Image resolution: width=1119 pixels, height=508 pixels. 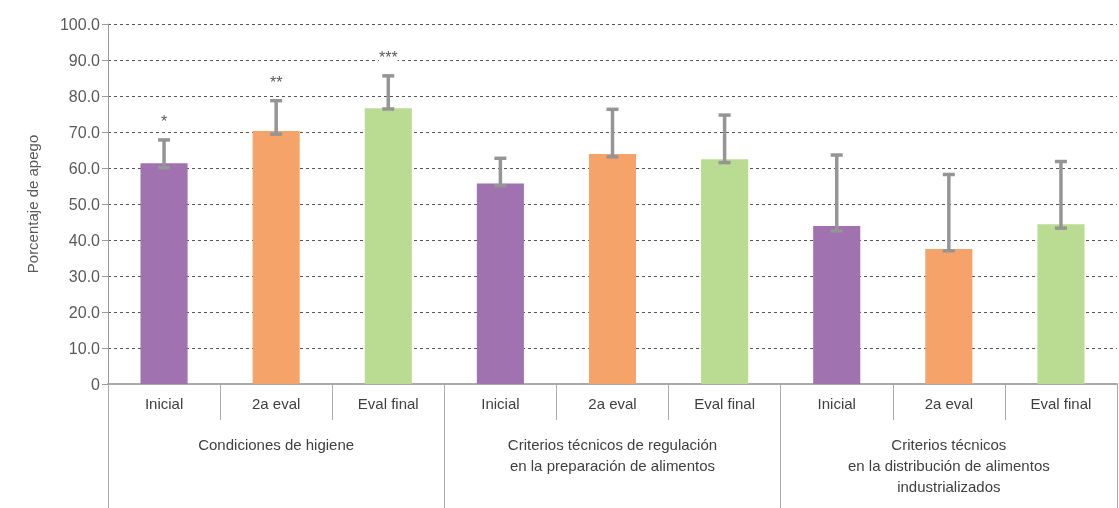 What do you see at coordinates (164, 122) in the screenshot?
I see `data-label: *` at bounding box center [164, 122].